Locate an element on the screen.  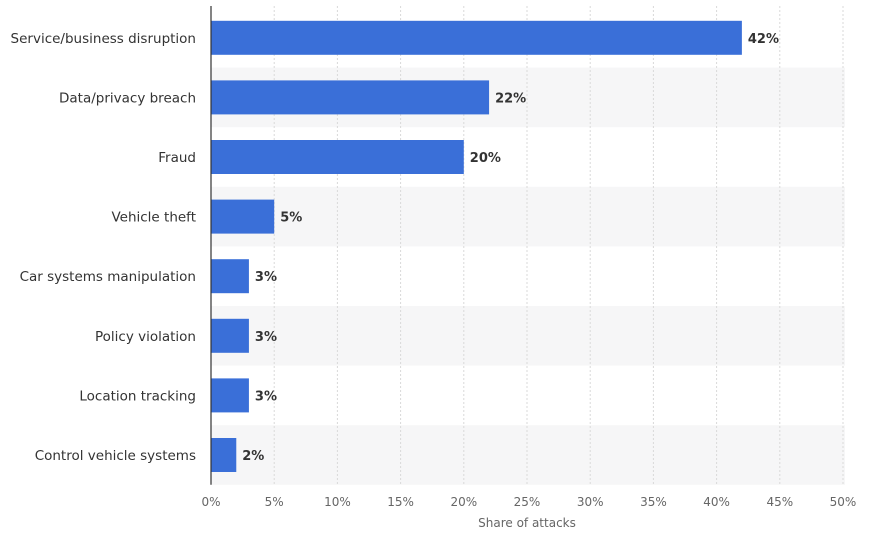
x-tick-label: 40% is located at coordinates (716, 502).